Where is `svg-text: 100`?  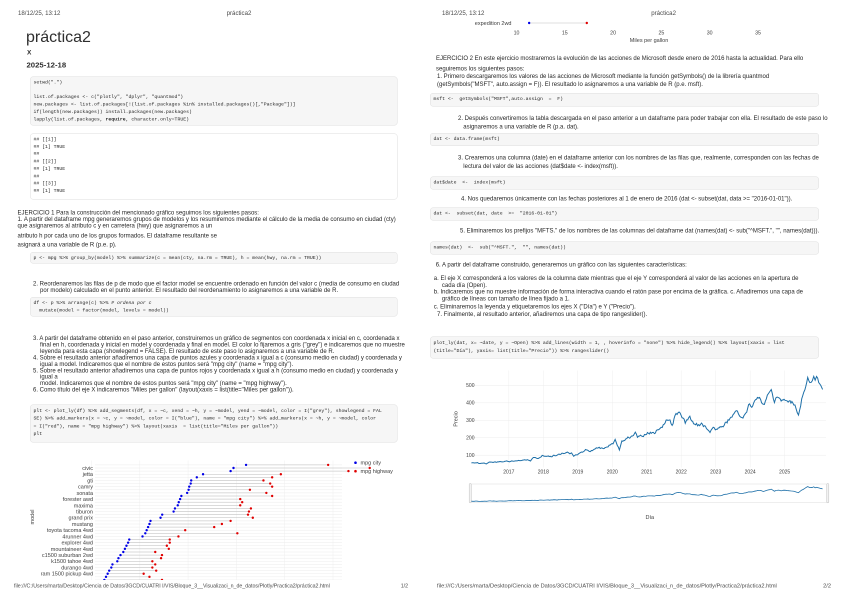 svg-text: 100 is located at coordinates (470, 456).